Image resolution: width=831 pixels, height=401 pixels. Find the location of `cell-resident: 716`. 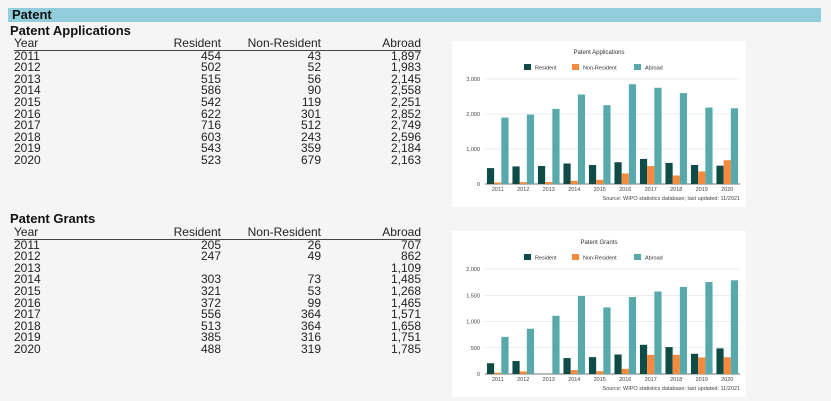

cell-resident: 716 is located at coordinates (210, 125).